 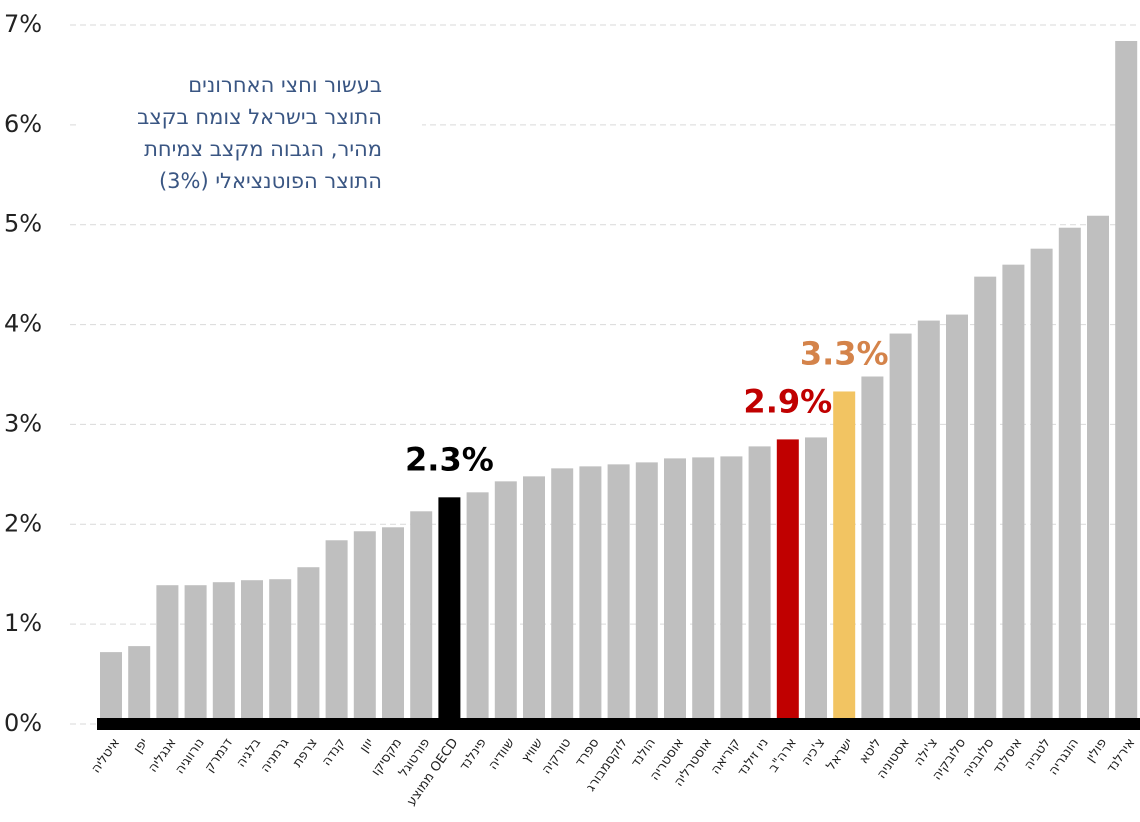 What do you see at coordinates (23, 623) in the screenshot?
I see `y-tick-label: 1%` at bounding box center [23, 623].